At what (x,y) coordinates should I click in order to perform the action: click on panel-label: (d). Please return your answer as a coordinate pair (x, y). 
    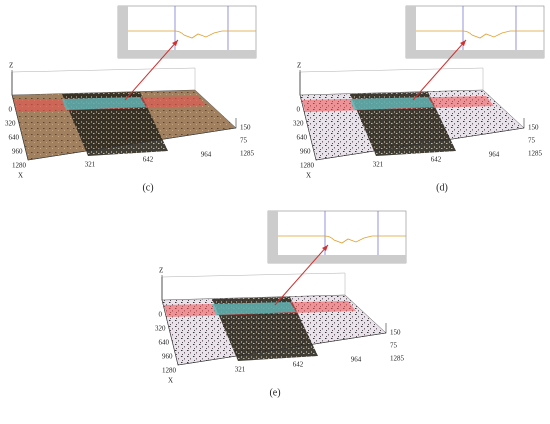
    Looking at the image, I should click on (442, 187).